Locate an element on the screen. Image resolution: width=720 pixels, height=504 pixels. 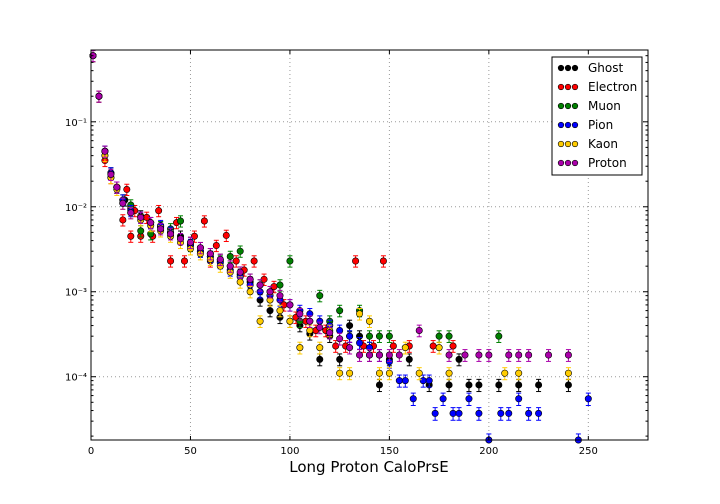
legend-label: Pion is located at coordinates (600, 125).